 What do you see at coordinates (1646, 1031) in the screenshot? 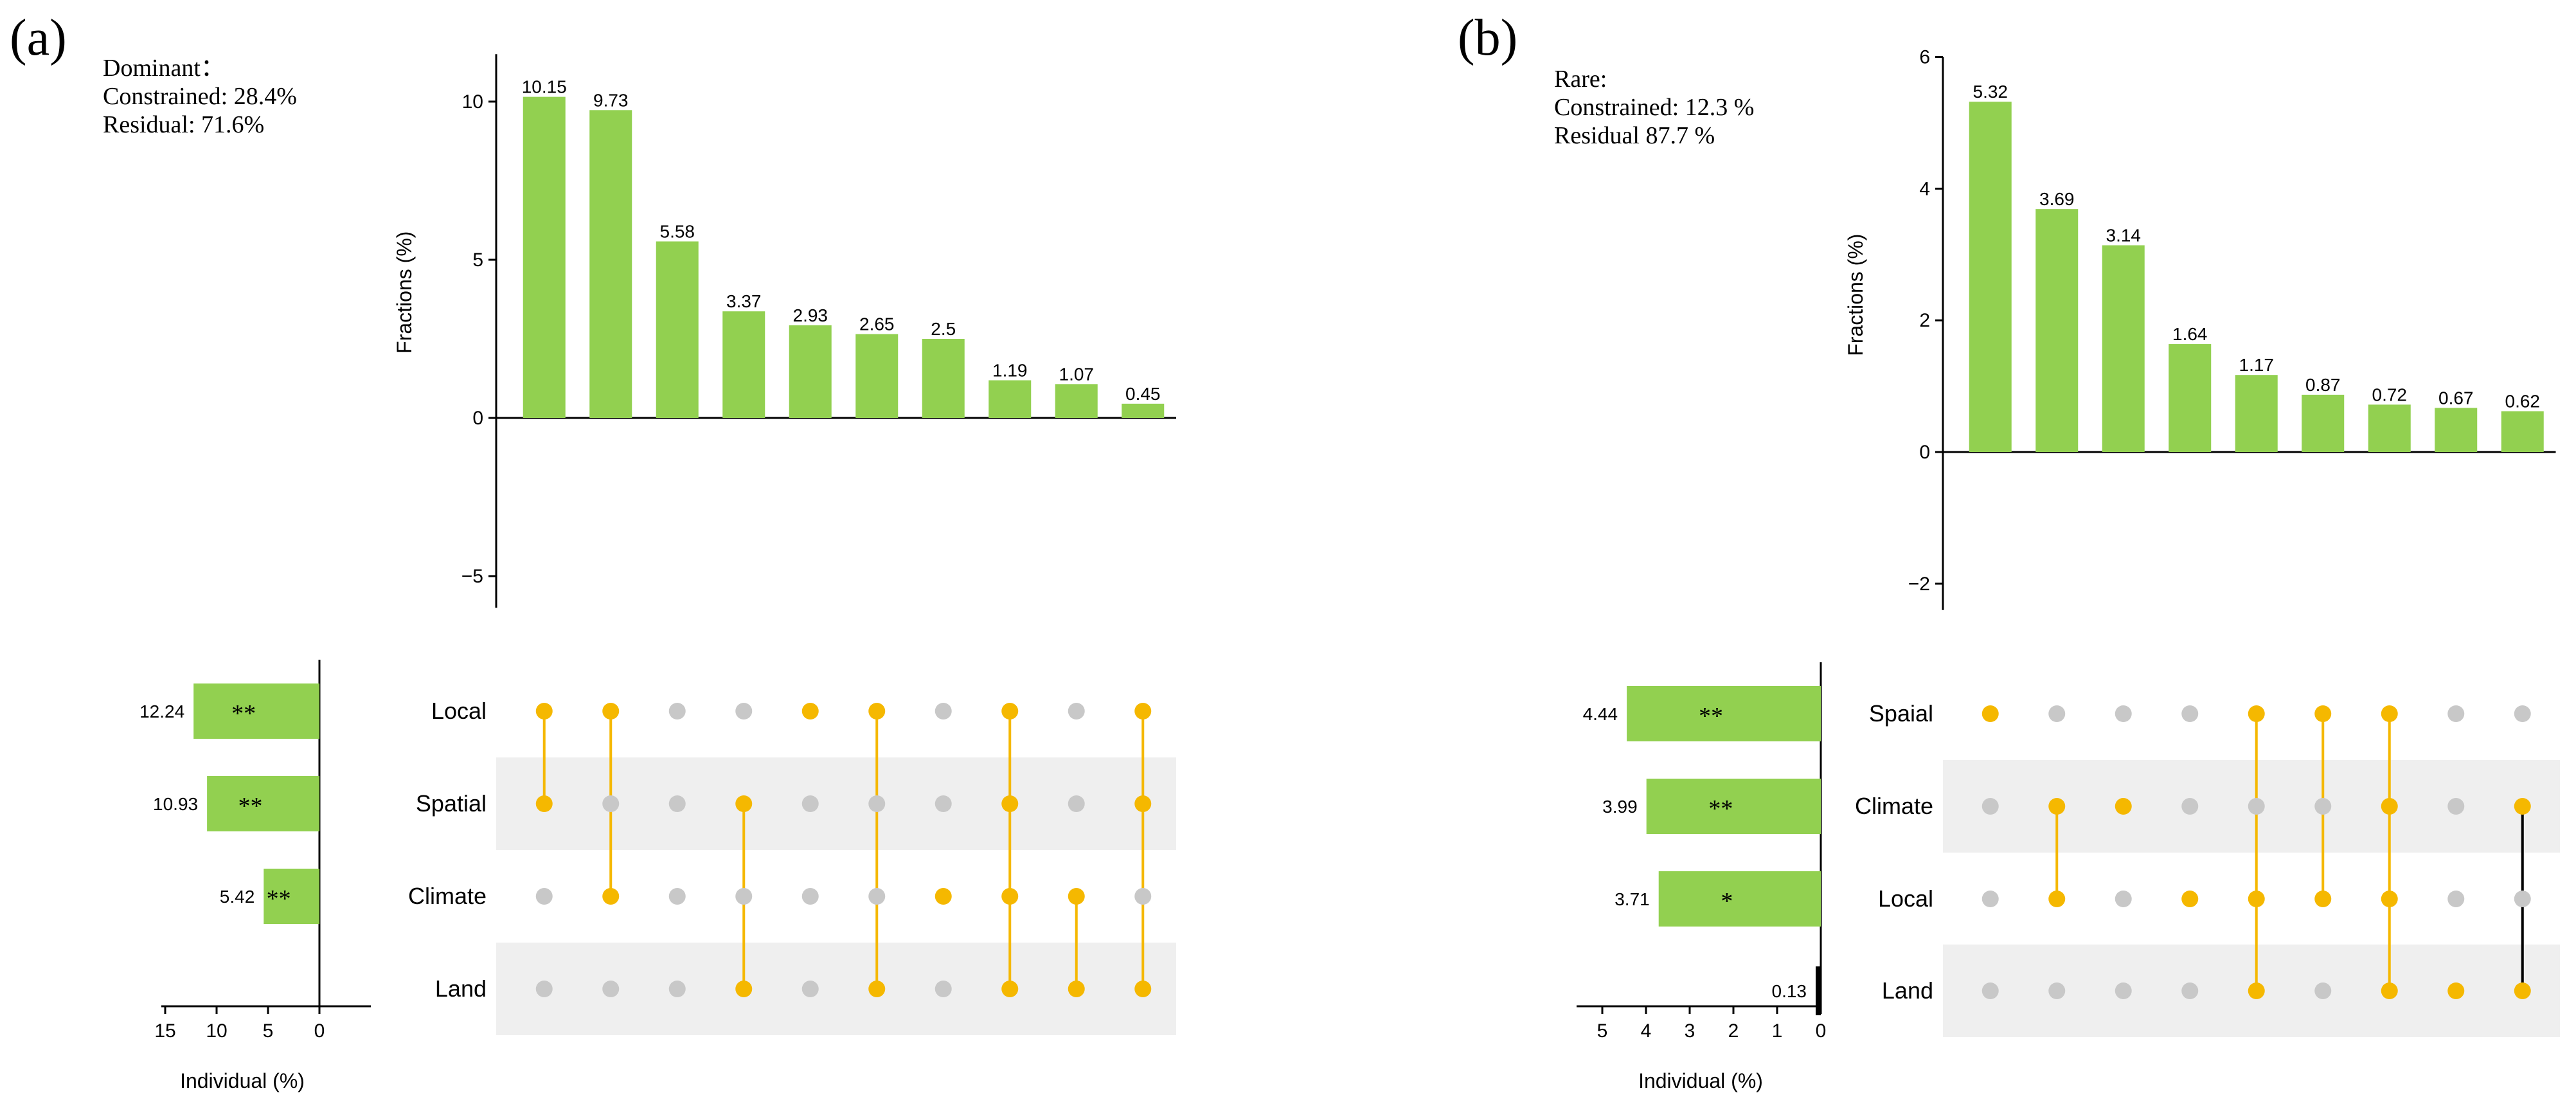
I see `individual-x-tick-label: 4` at bounding box center [1646, 1031].